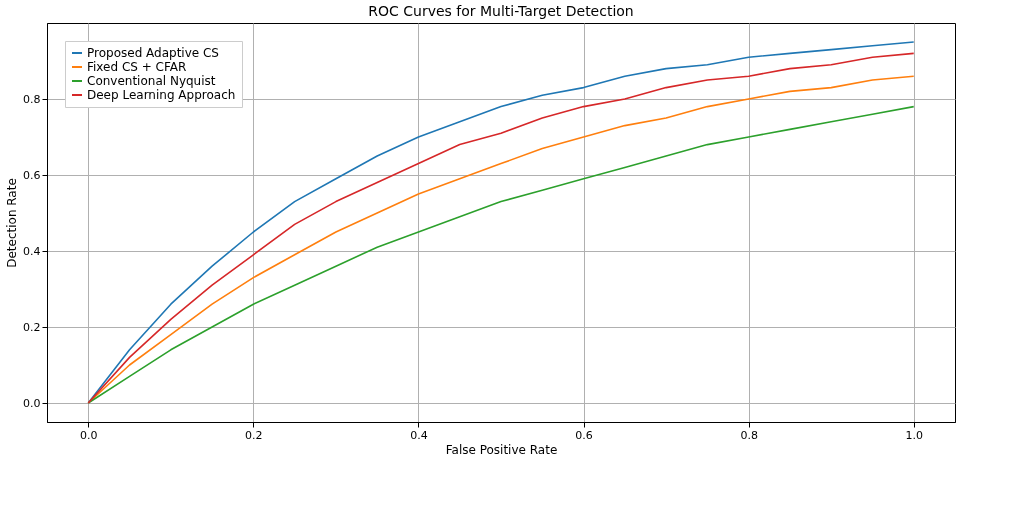 The height and width of the screenshot is (525, 1027). I want to click on y-axis-title: Detection Rate, so click(12, 223).